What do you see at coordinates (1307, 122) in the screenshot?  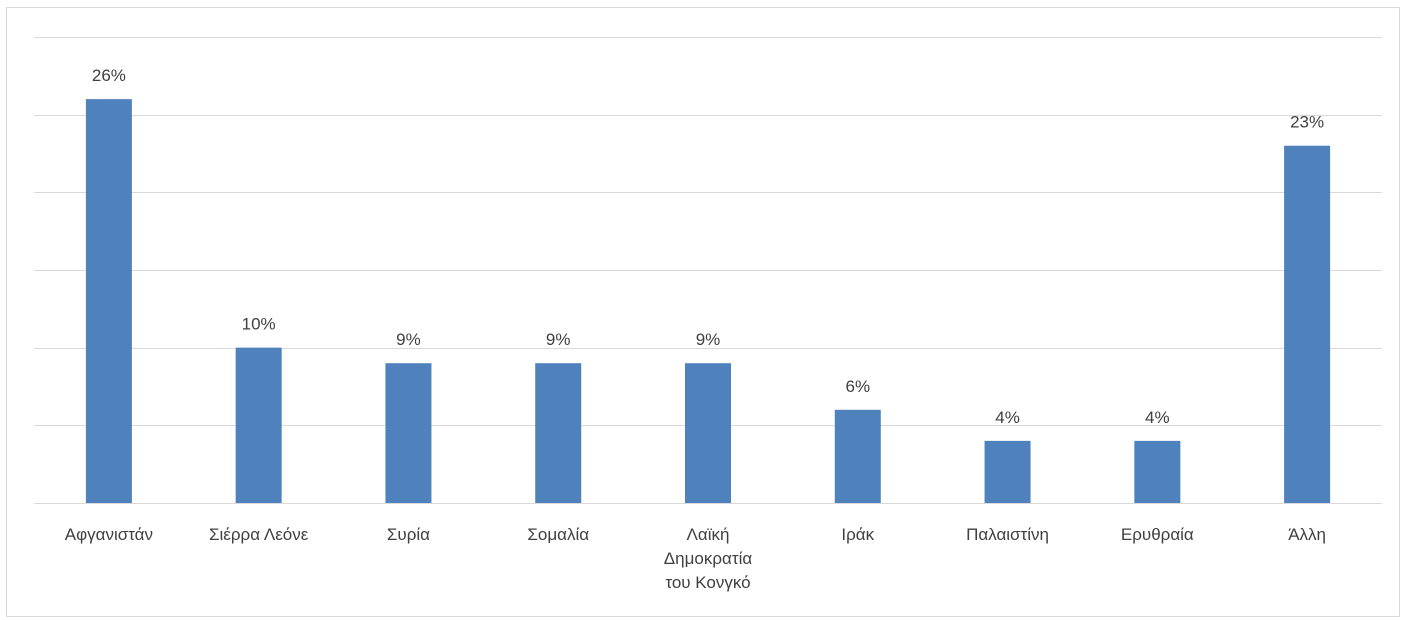 I see `data-label: 23%` at bounding box center [1307, 122].